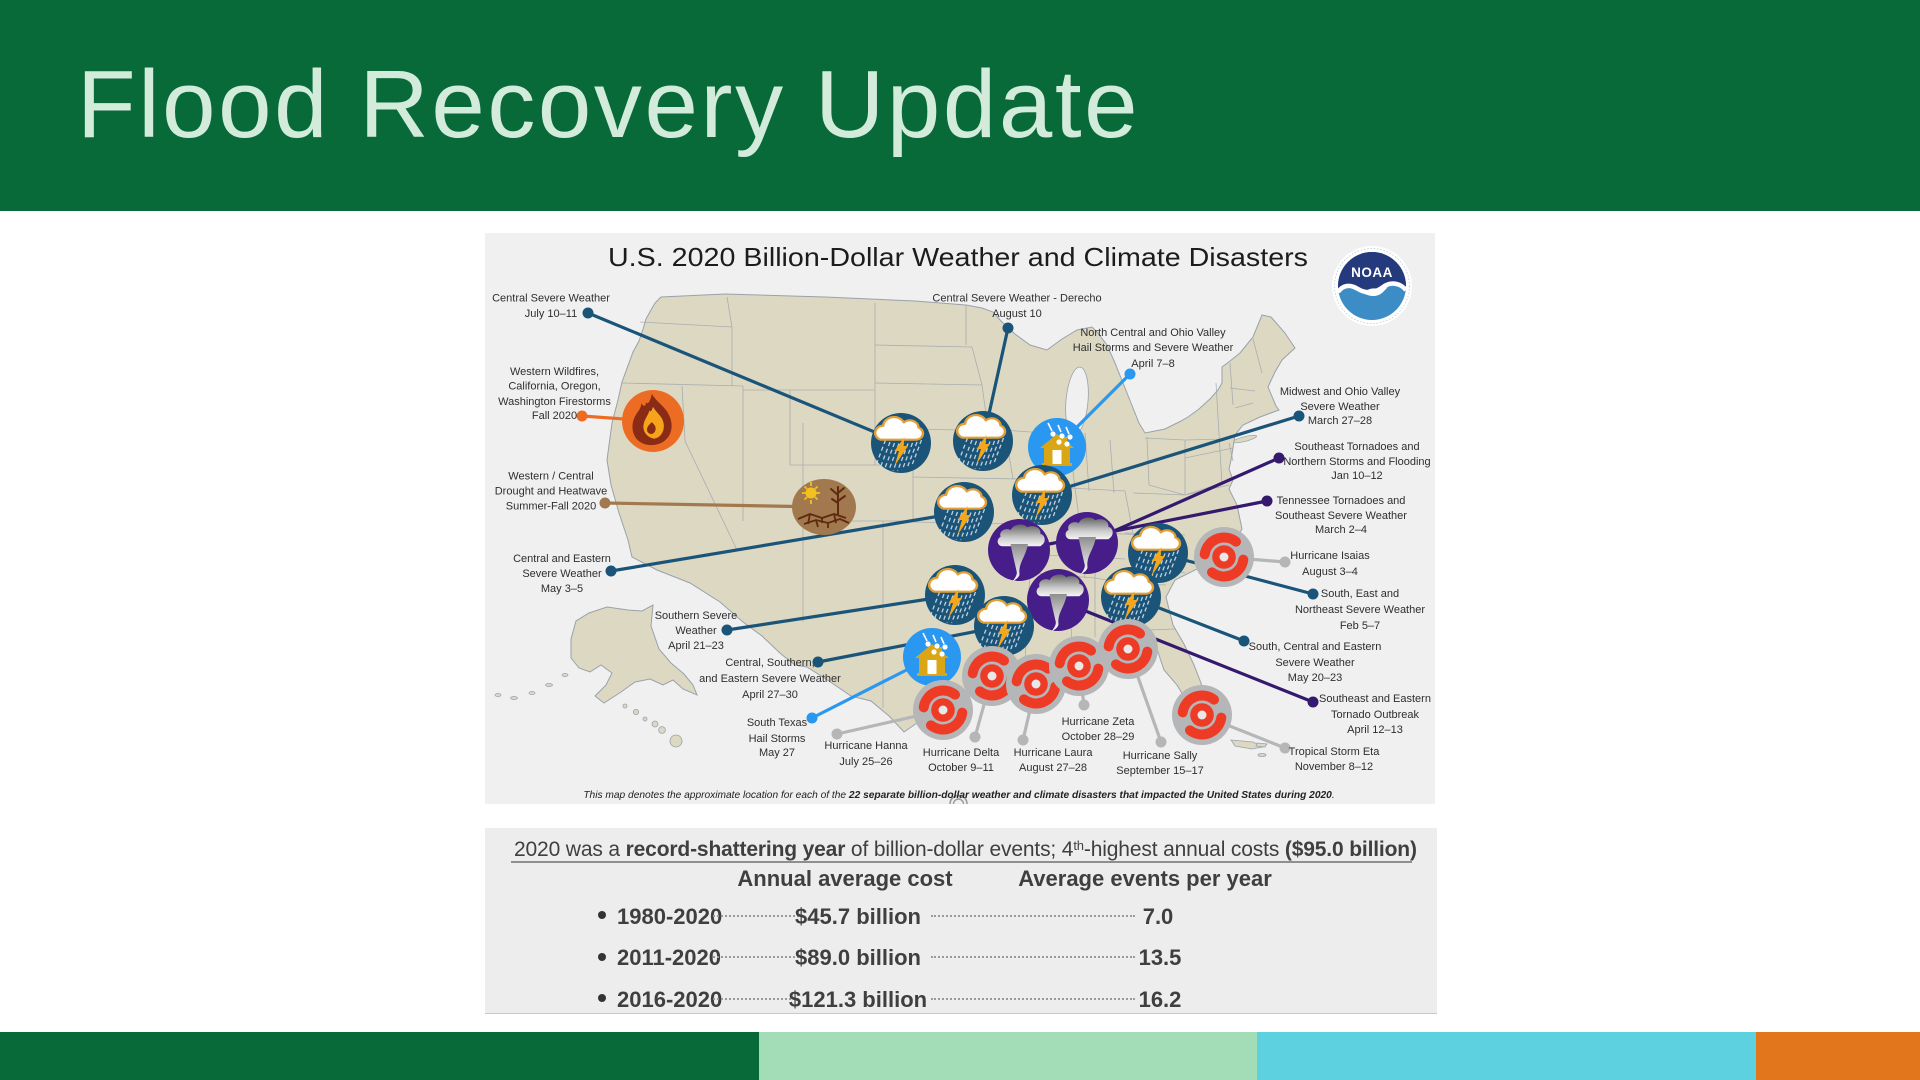 This screenshot has width=1920, height=1080. Describe the element at coordinates (1372, 272) in the screenshot. I see `svg-text: NOAA` at that location.